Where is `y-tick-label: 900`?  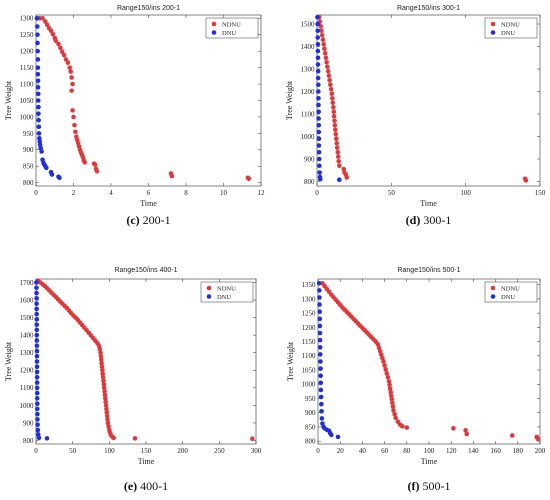
y-tick-label: 900 is located at coordinates (309, 159).